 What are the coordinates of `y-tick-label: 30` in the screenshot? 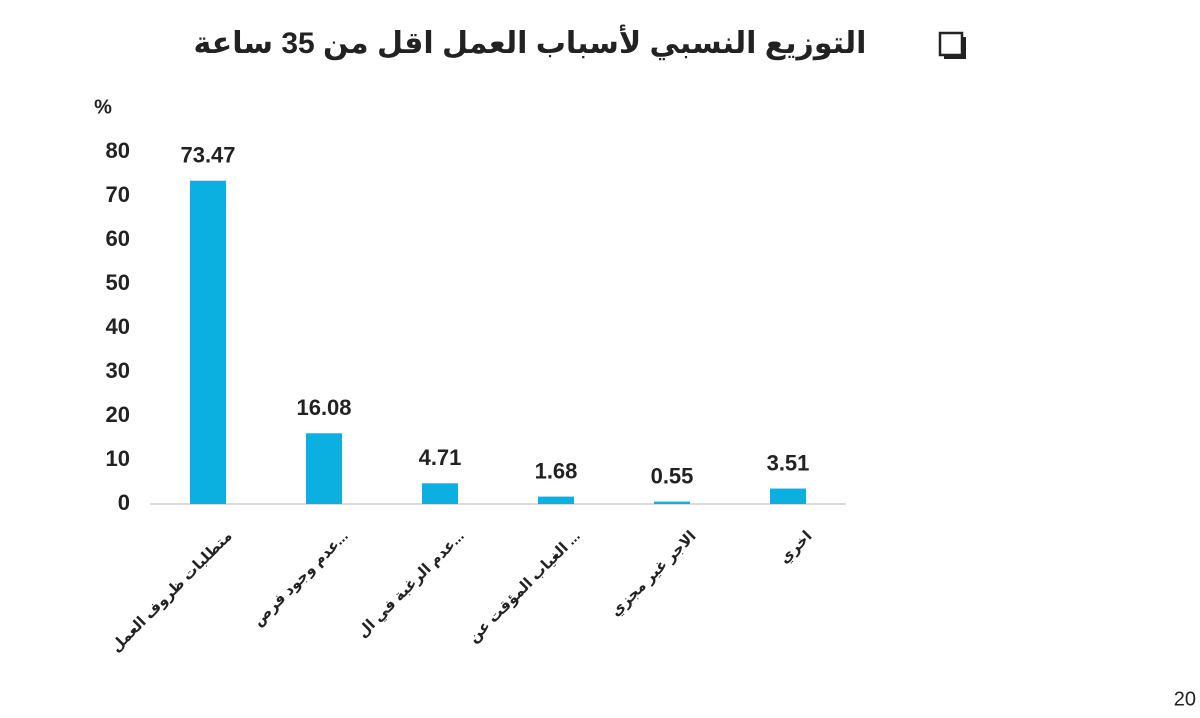 It's located at (118, 370).